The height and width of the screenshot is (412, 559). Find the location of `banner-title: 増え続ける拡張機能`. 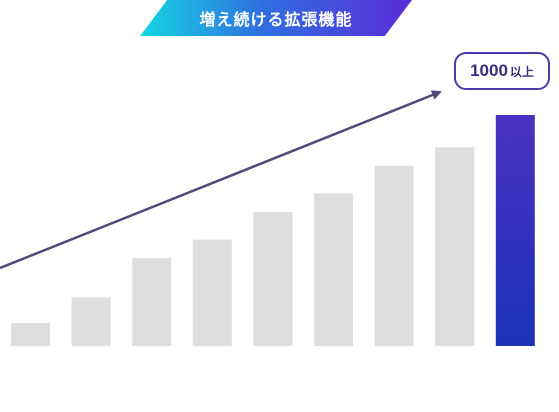

banner-title: 増え続ける拡張機能 is located at coordinates (276, 19).